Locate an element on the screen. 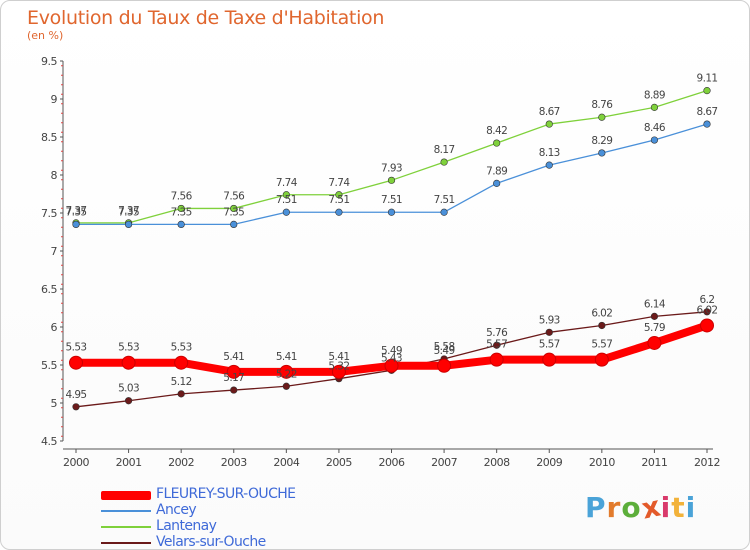 The image size is (750, 550). x-tick-label: 2008 is located at coordinates (497, 462).